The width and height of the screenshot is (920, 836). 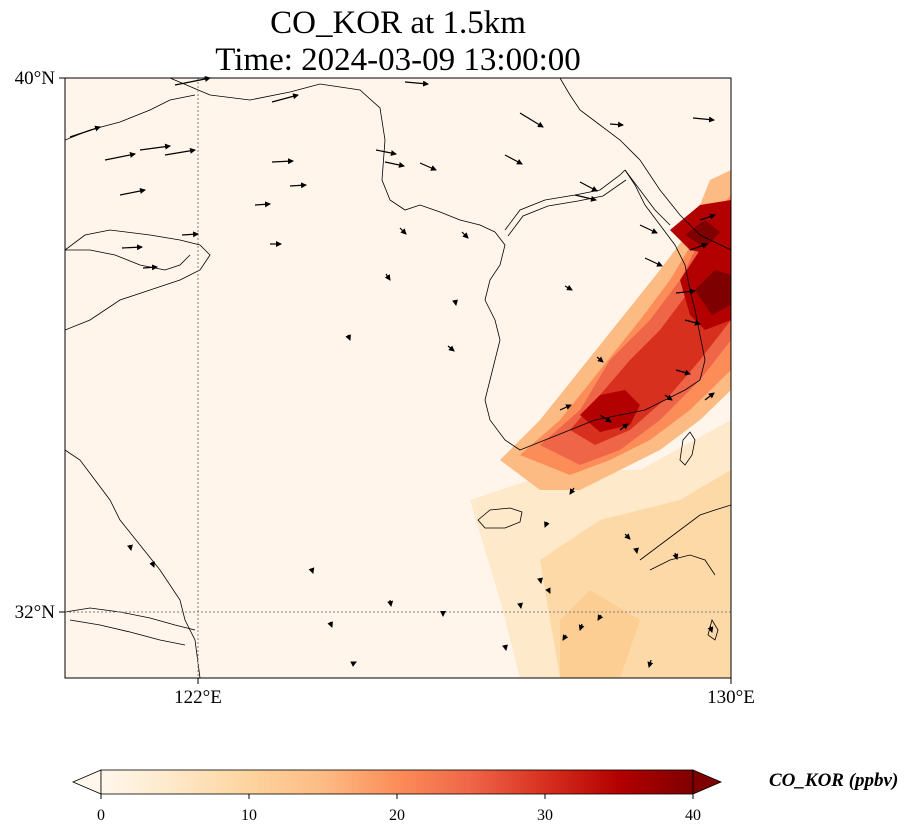 I want to click on map-title-line2: Time: 2024-03-09 13:00:00, so click(x=398, y=60).